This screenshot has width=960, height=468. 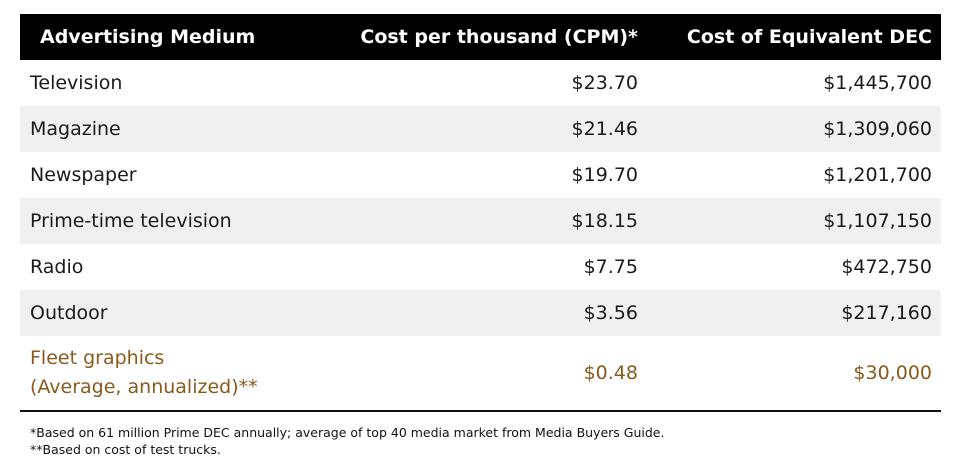 I want to click on table-cell: $18.15, so click(x=473, y=221).